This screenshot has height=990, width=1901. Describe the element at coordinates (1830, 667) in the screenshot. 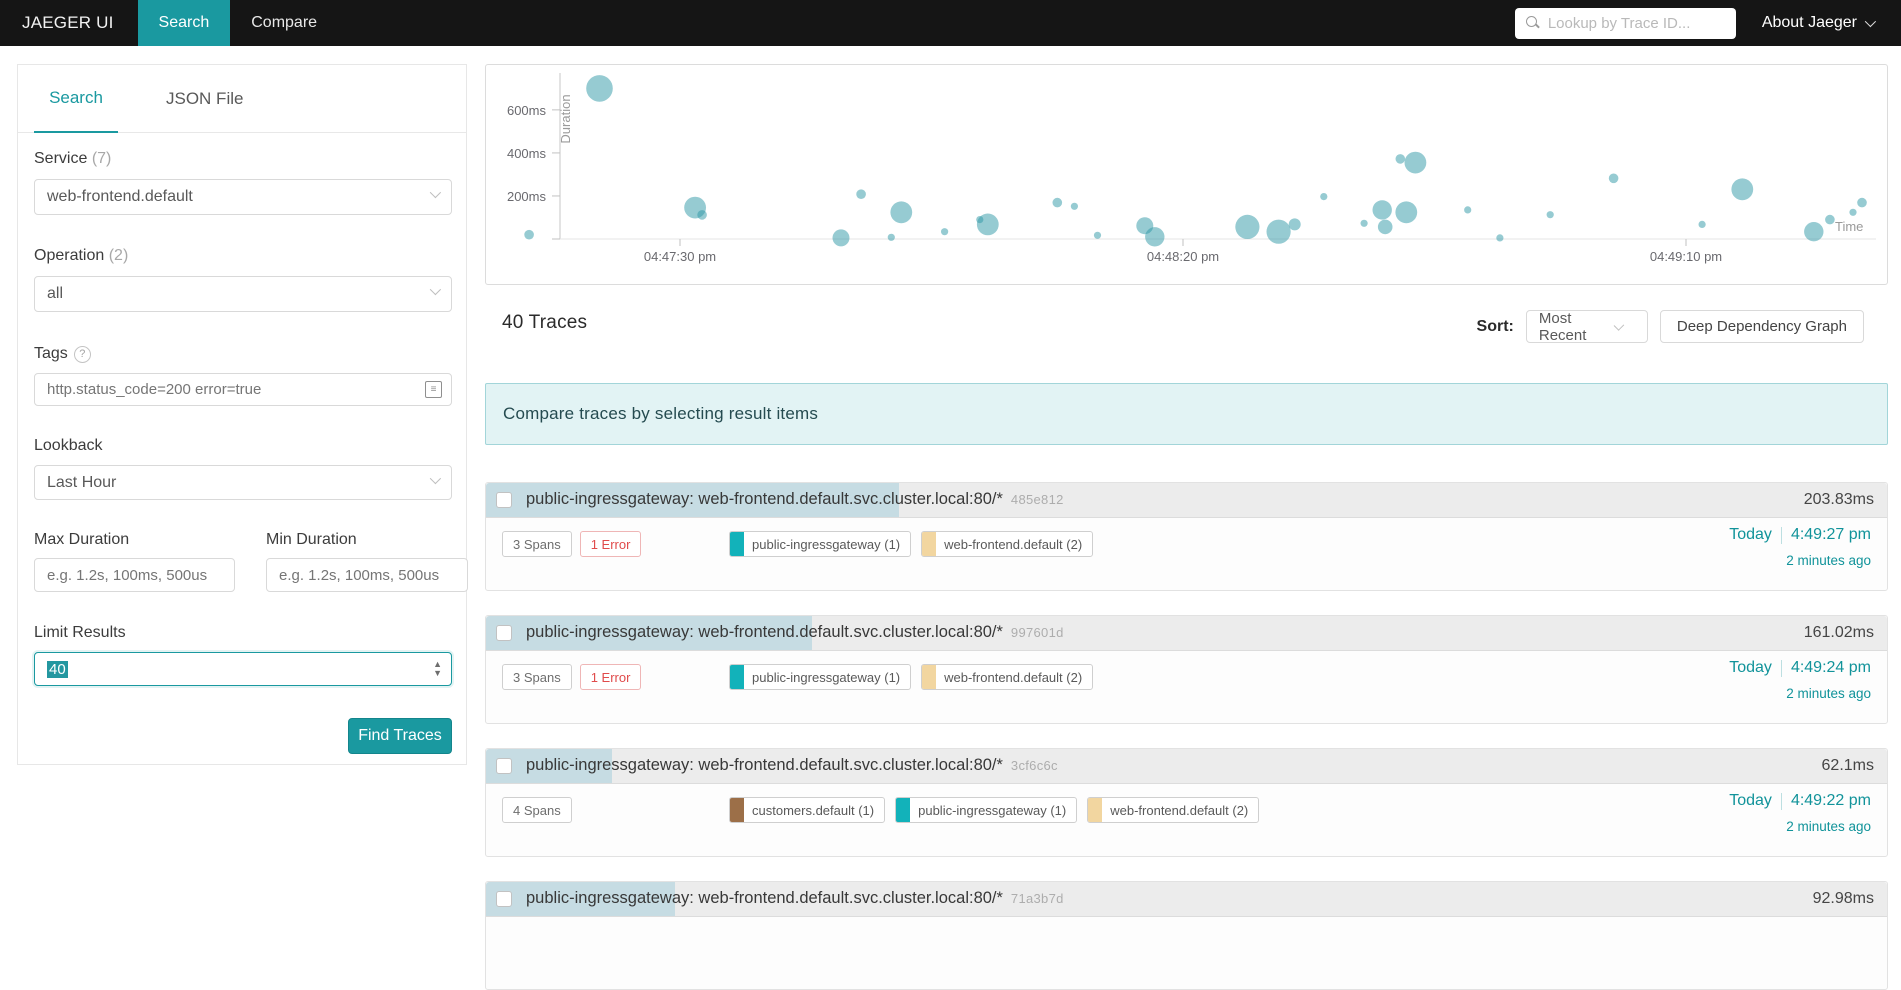

I see `trace-time: 4:49:24 pm` at that location.